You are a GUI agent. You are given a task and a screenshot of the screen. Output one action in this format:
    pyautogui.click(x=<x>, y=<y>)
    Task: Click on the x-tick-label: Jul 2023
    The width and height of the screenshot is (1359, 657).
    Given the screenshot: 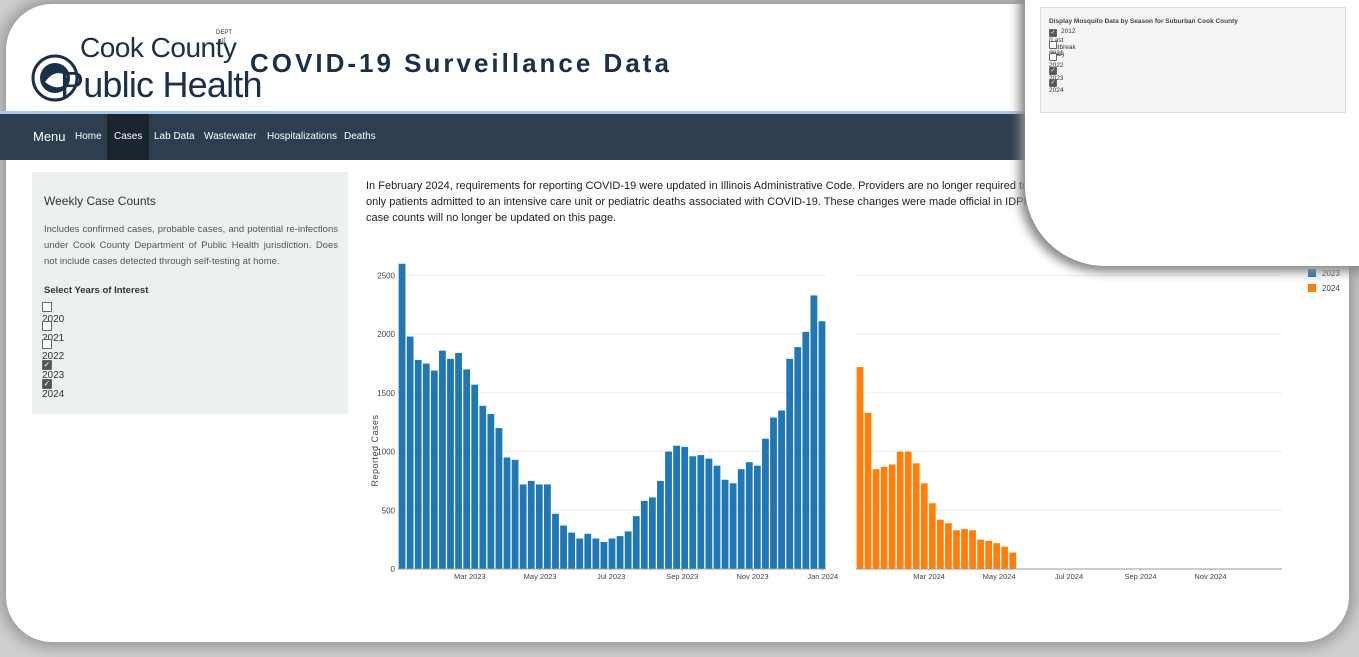 What is the action you would take?
    pyautogui.click(x=611, y=576)
    